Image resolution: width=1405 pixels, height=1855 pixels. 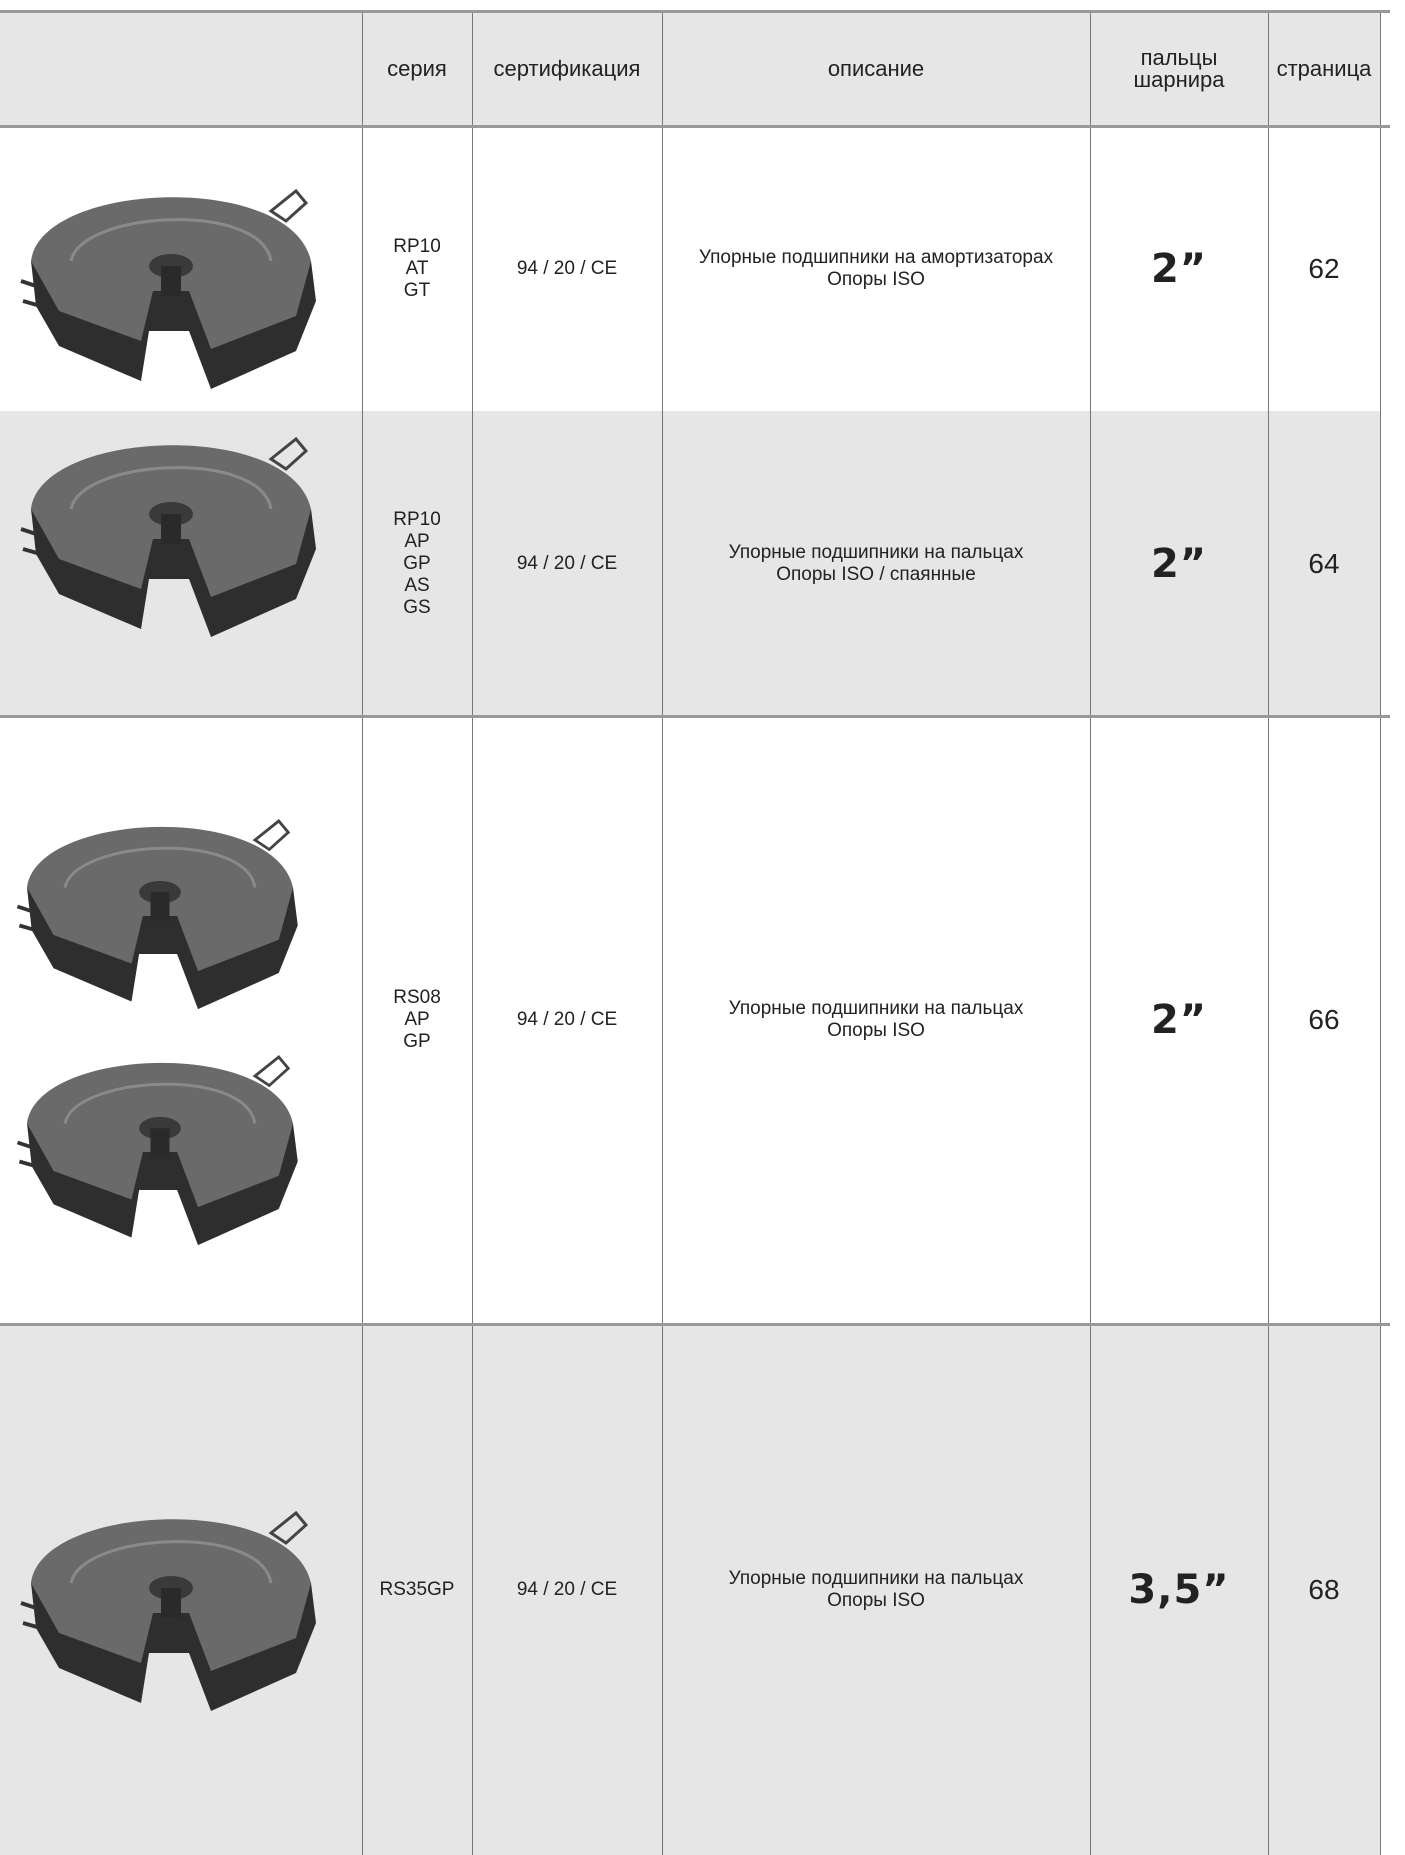 I want to click on page-text: 64, so click(x=1324, y=563).